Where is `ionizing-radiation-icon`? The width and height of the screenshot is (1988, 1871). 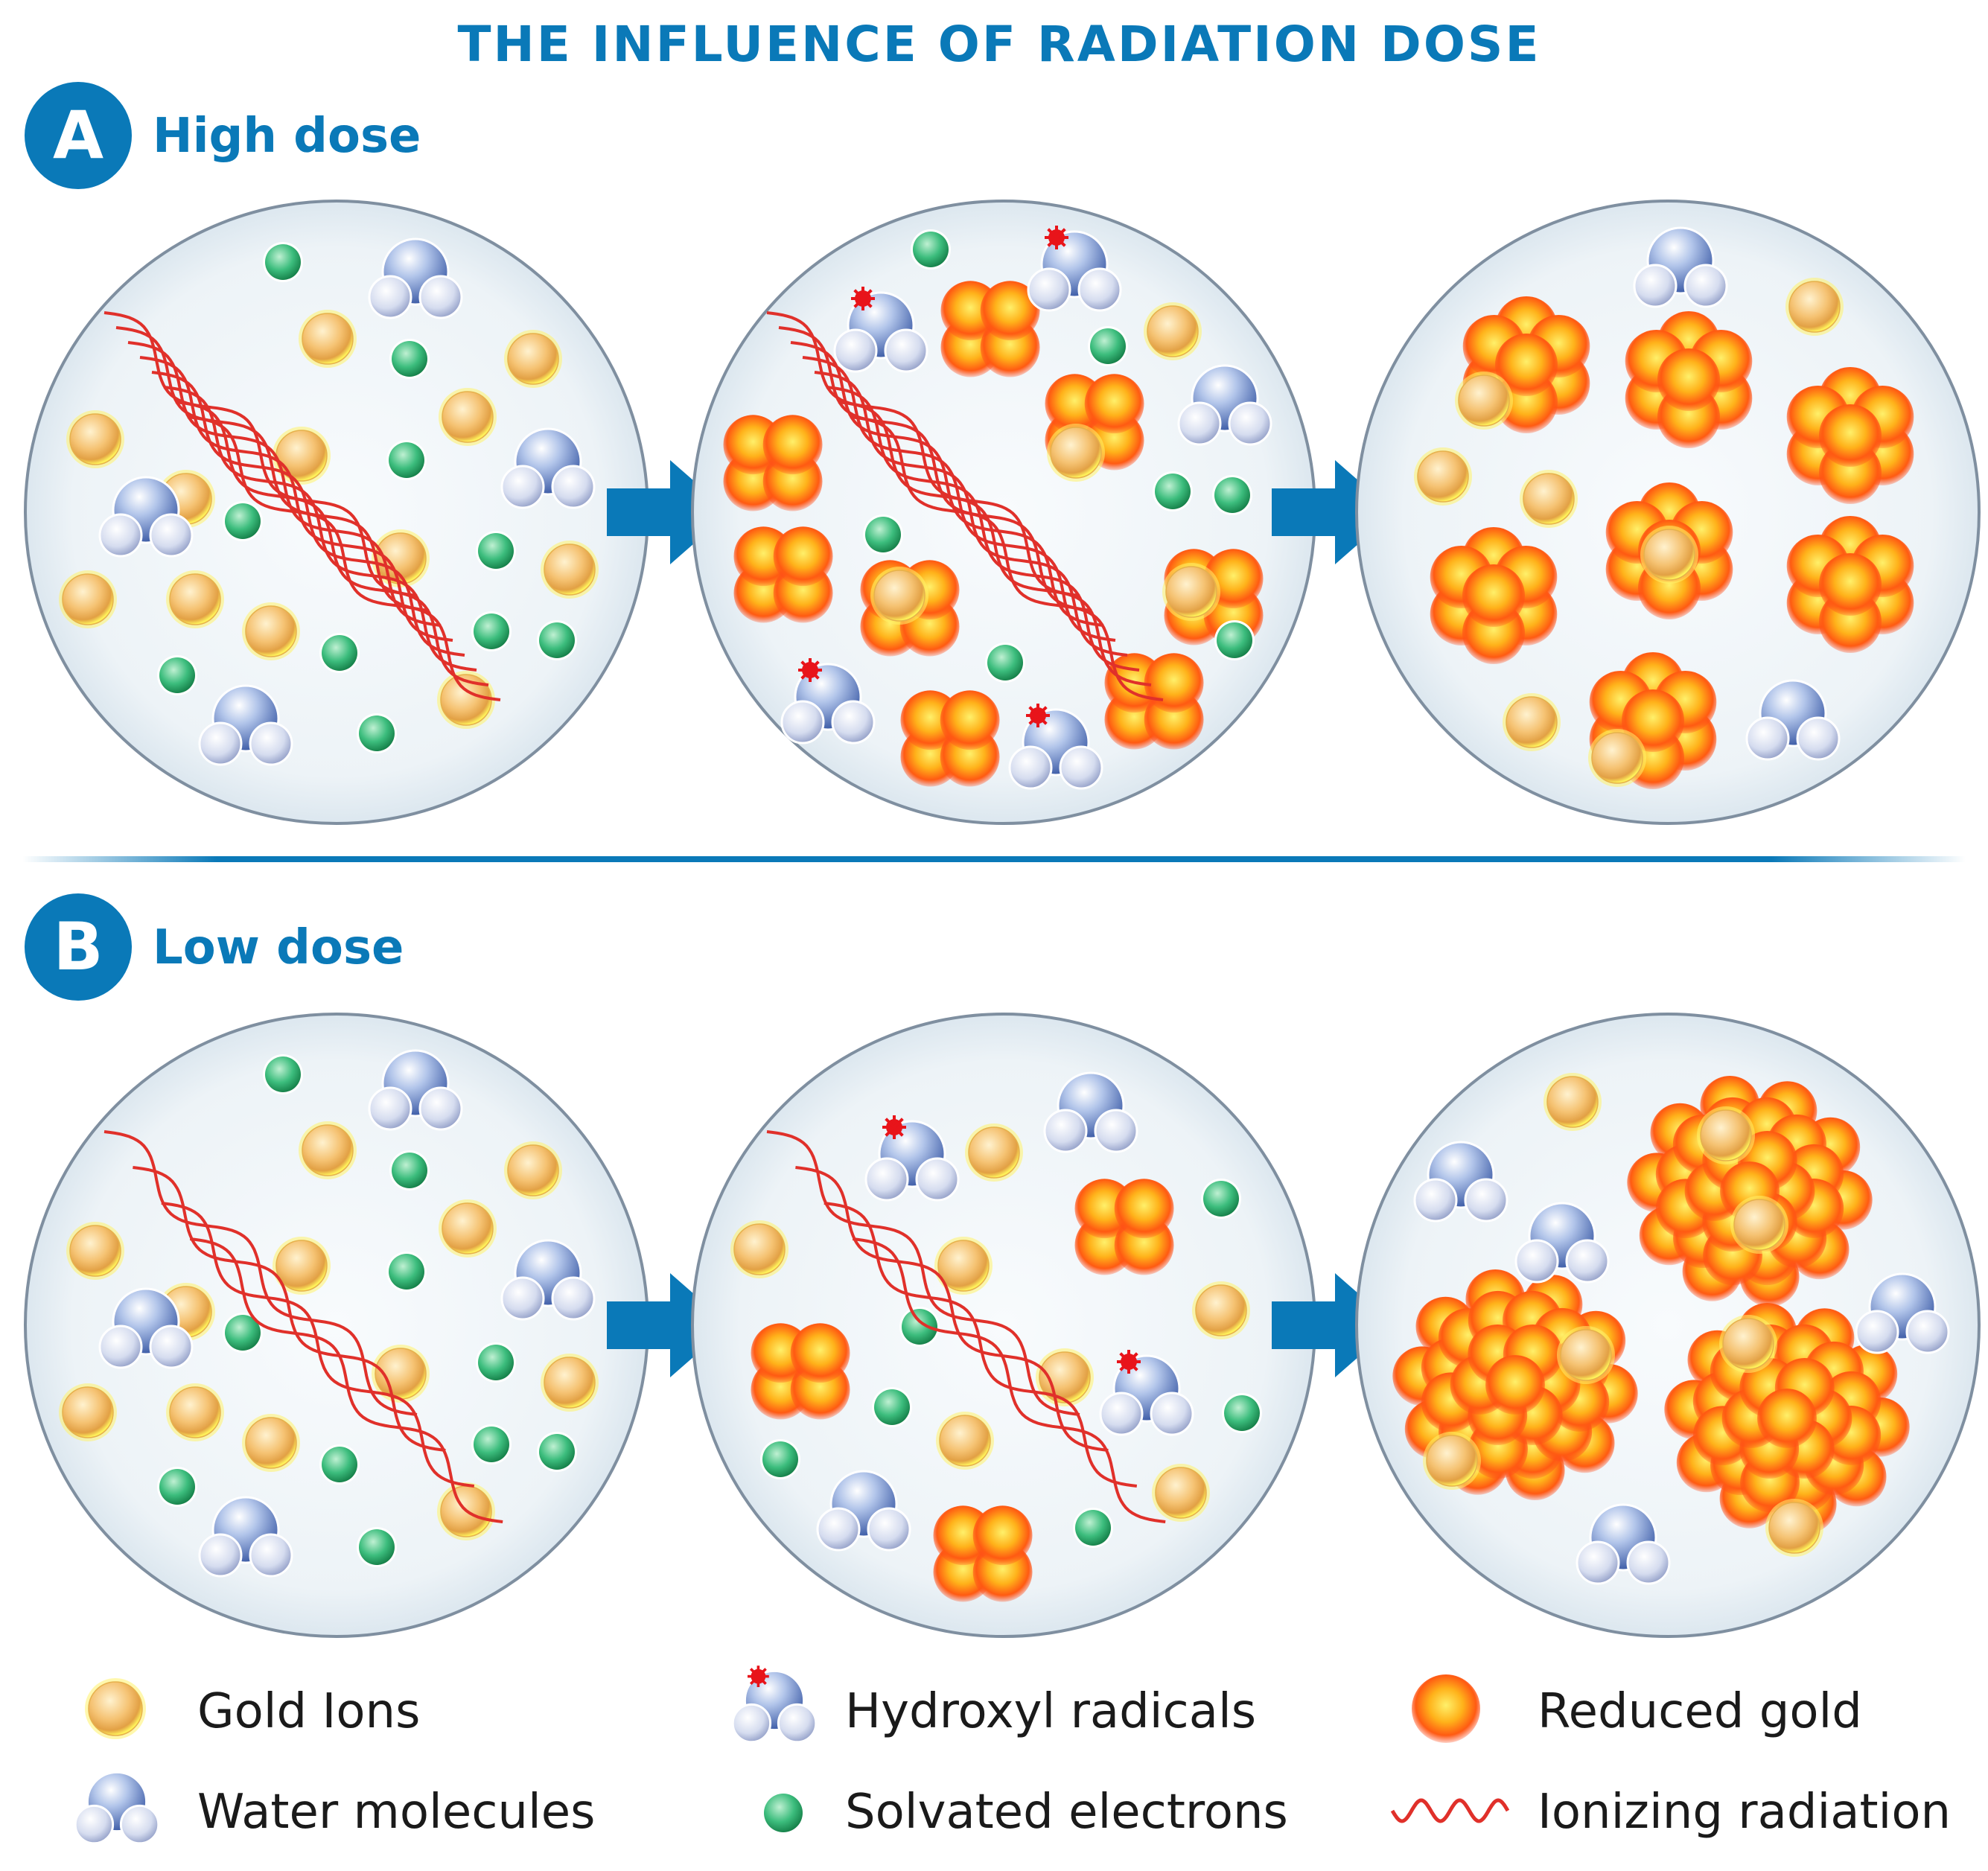 ionizing-radiation-icon is located at coordinates (1450, 1810).